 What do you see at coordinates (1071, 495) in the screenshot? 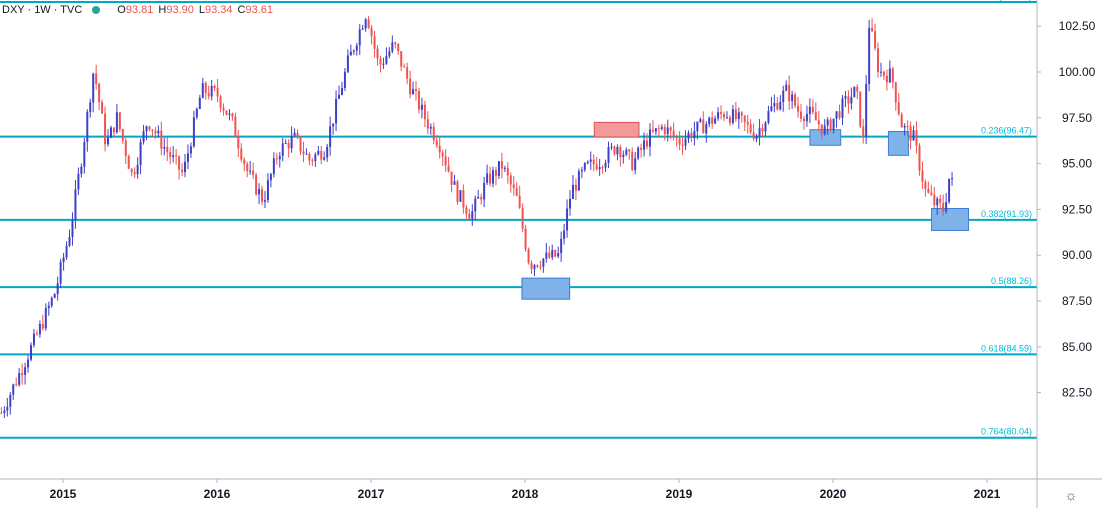
I see `gear-icon: ☼` at bounding box center [1071, 495].